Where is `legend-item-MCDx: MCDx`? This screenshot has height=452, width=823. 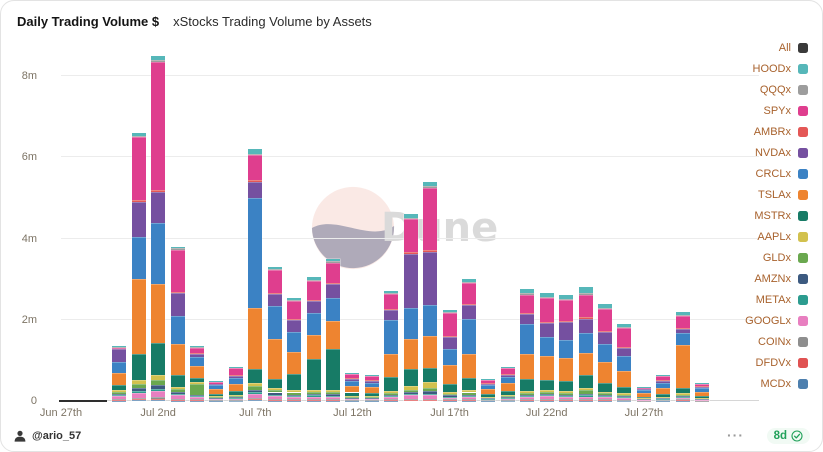 legend-item-MCDx: MCDx is located at coordinates (784, 383).